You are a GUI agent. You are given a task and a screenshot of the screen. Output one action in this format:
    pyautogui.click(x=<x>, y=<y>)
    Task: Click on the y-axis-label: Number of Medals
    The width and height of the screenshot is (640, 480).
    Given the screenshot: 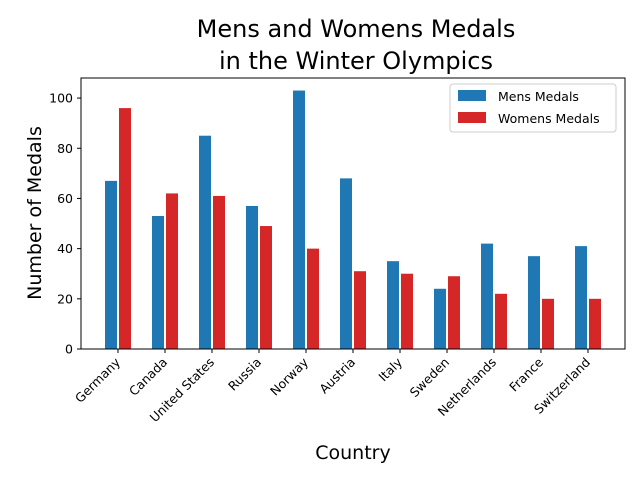 What is the action you would take?
    pyautogui.click(x=35, y=213)
    